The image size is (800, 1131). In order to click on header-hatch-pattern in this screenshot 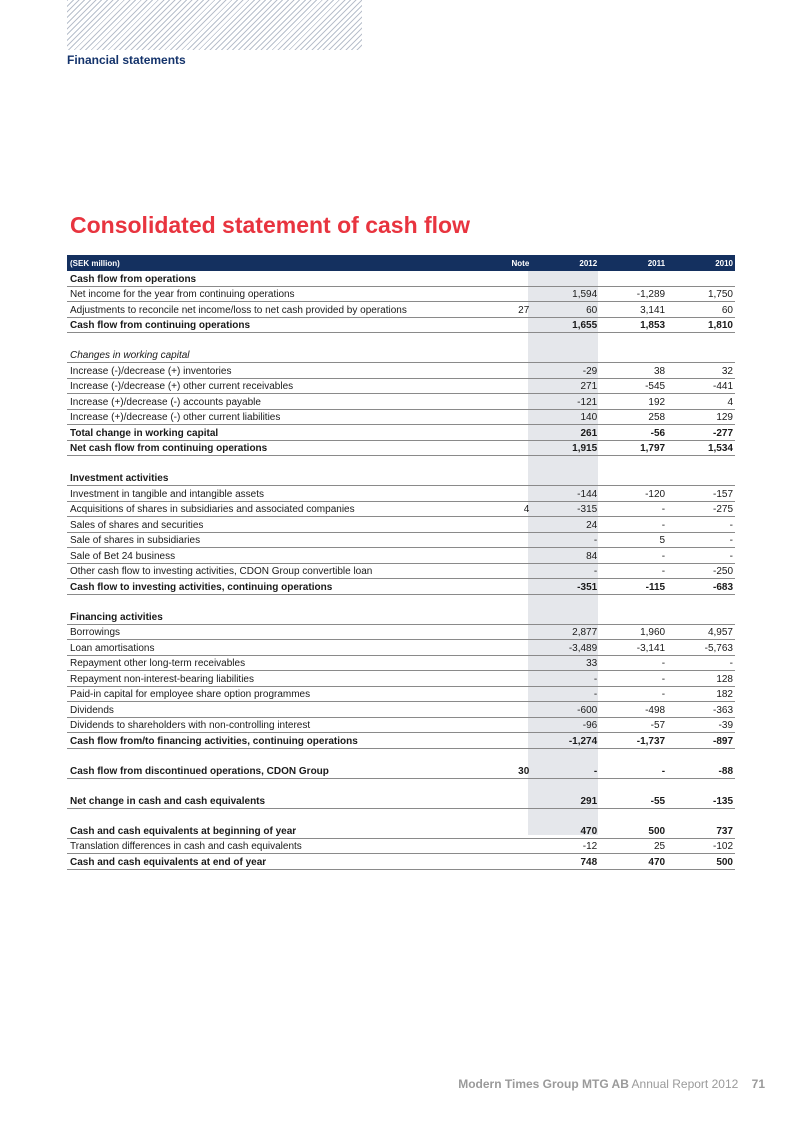, I will do `click(214, 25)`.